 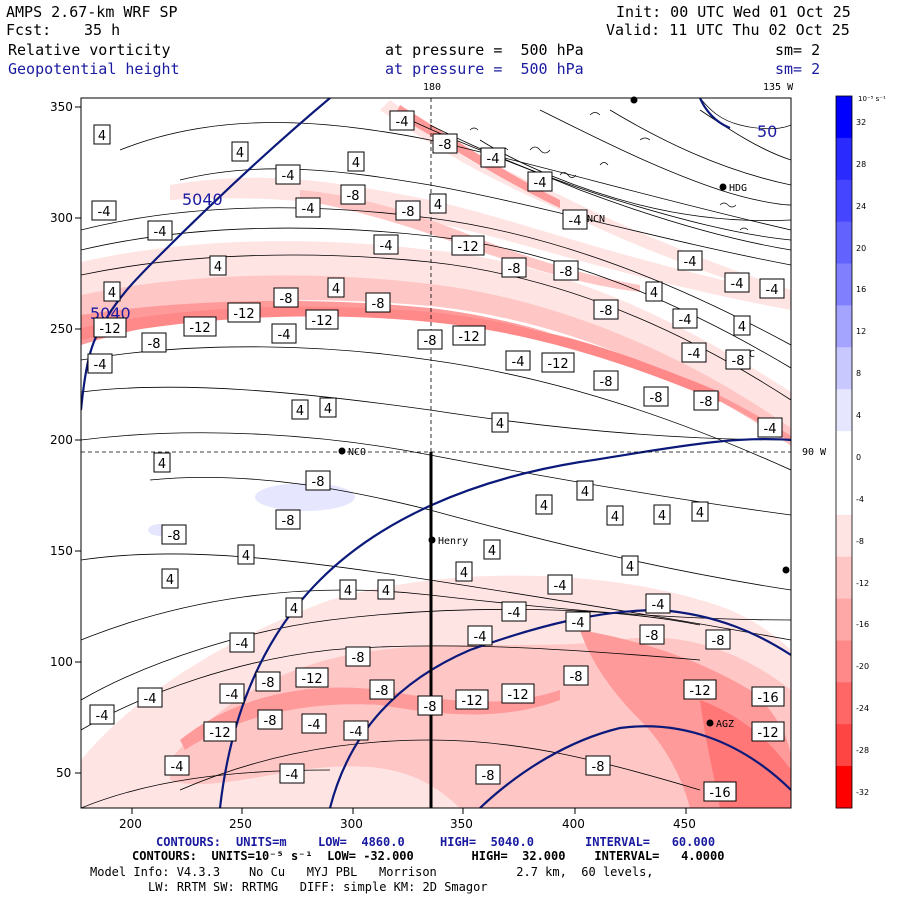 I want to click on station-henry-marker, so click(x=432, y=540).